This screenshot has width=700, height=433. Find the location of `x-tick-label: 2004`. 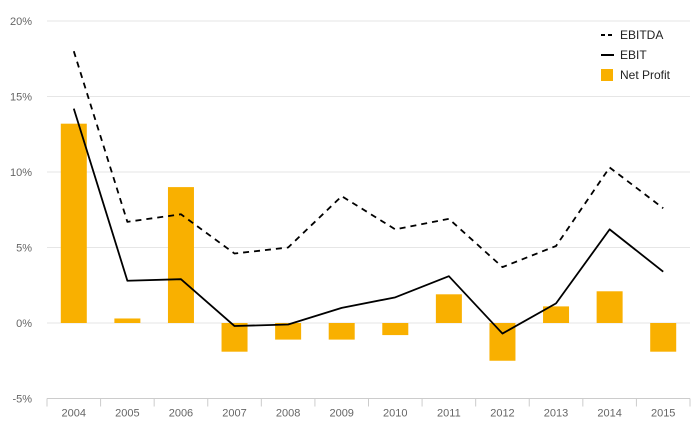

x-tick-label: 2004 is located at coordinates (74, 414).